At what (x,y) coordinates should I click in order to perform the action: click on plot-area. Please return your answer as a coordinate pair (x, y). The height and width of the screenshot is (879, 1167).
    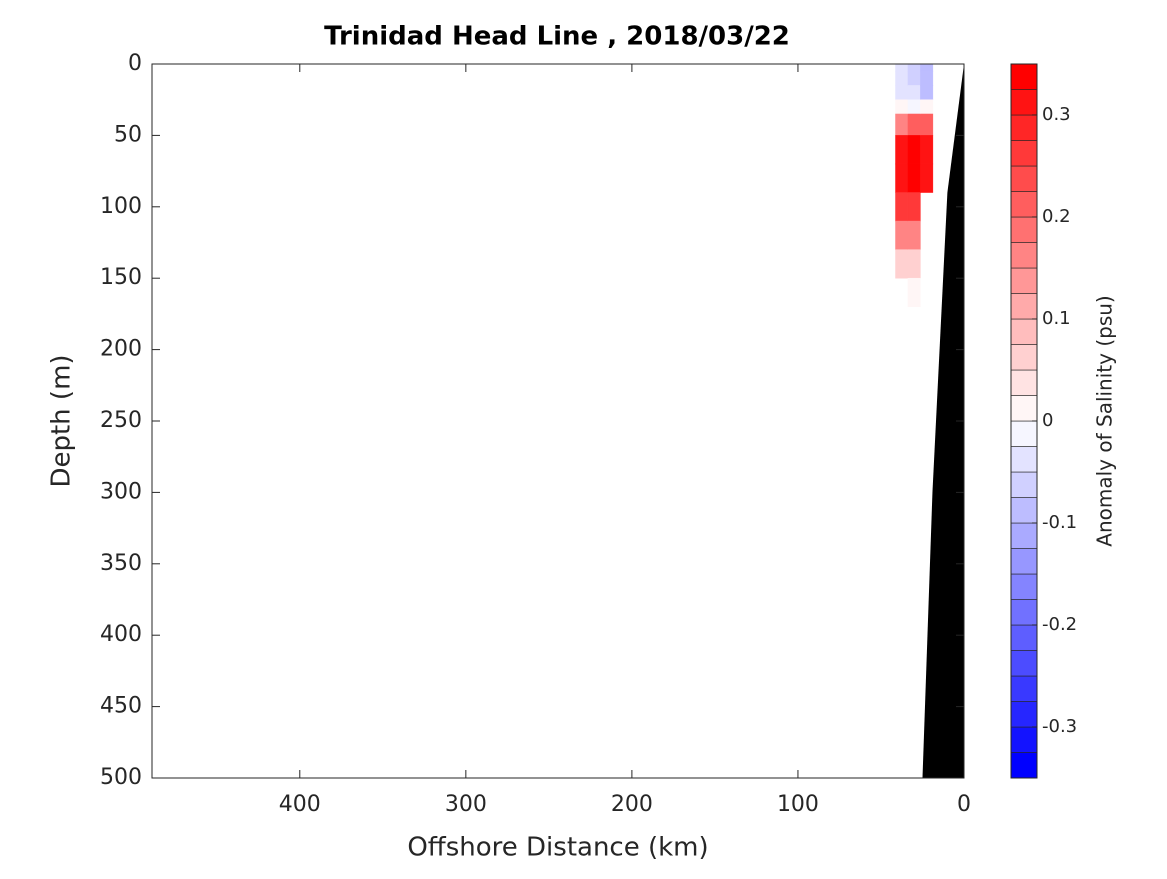
    Looking at the image, I should click on (929, 421).